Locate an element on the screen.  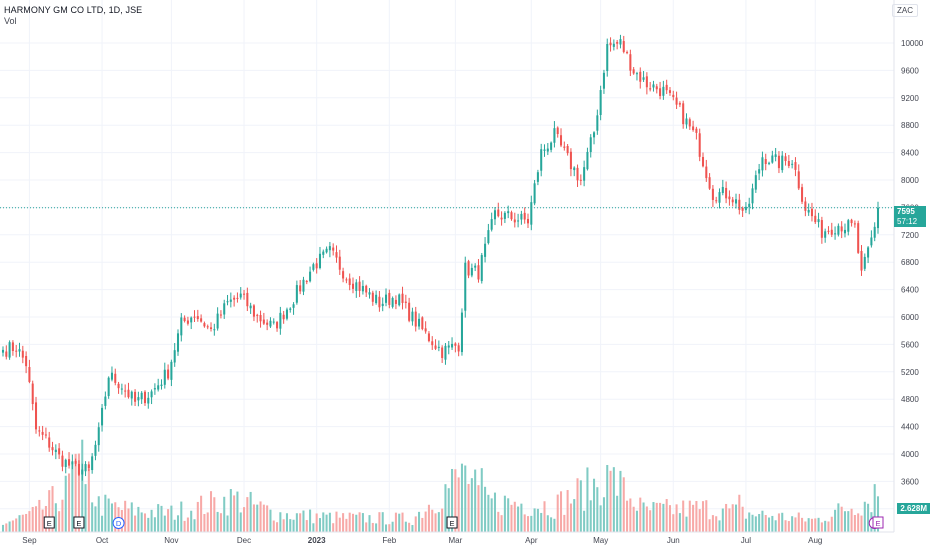
time-tick-label: Mar is located at coordinates (455, 540).